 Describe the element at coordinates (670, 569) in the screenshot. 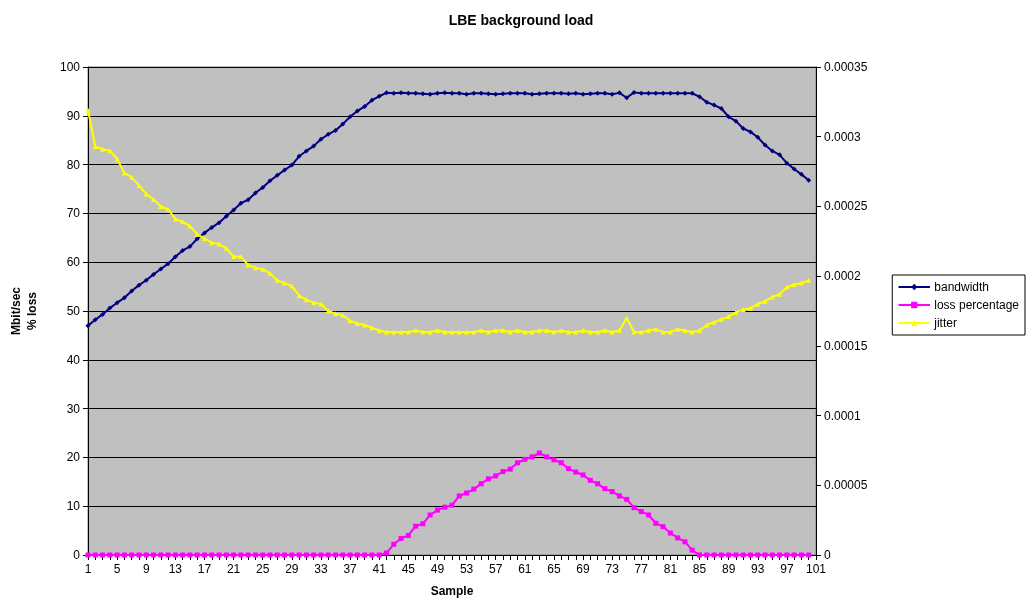

I see `x-tick-label: 81` at that location.